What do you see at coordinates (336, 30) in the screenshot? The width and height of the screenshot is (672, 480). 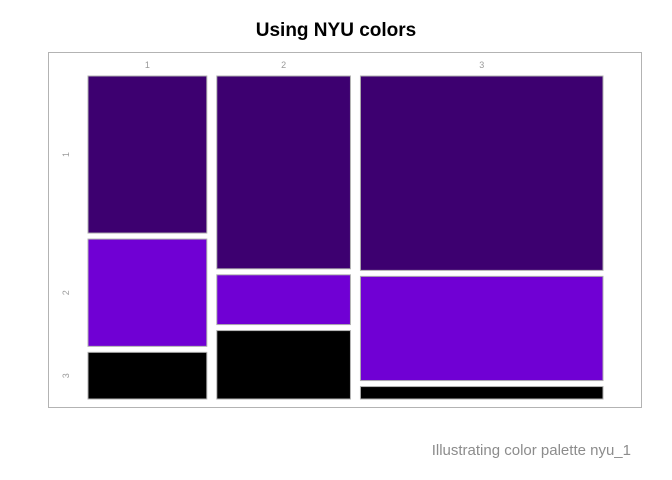 I see `chart-title: Using NYU colors` at bounding box center [336, 30].